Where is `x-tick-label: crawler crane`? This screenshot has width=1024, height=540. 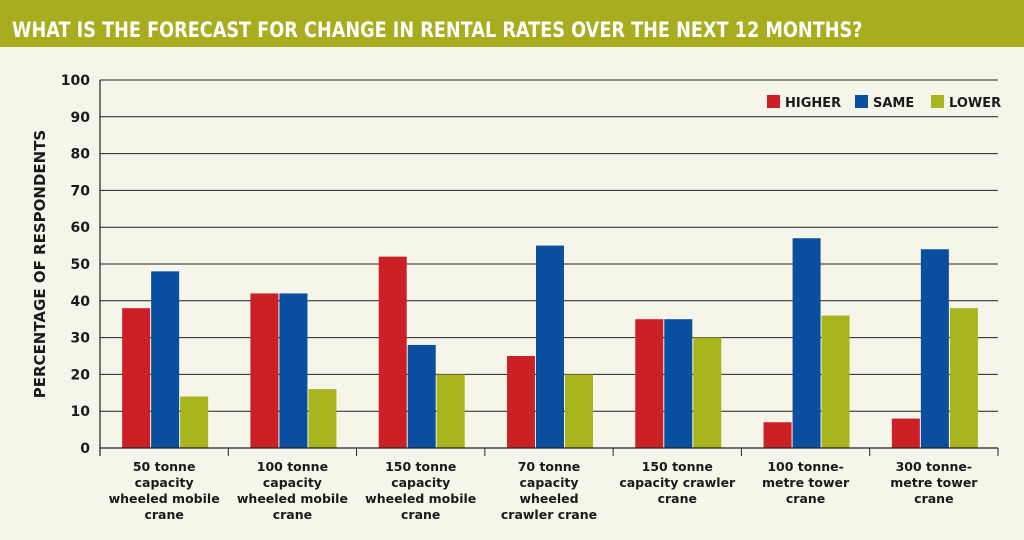 x-tick-label: crawler crane is located at coordinates (549, 514).